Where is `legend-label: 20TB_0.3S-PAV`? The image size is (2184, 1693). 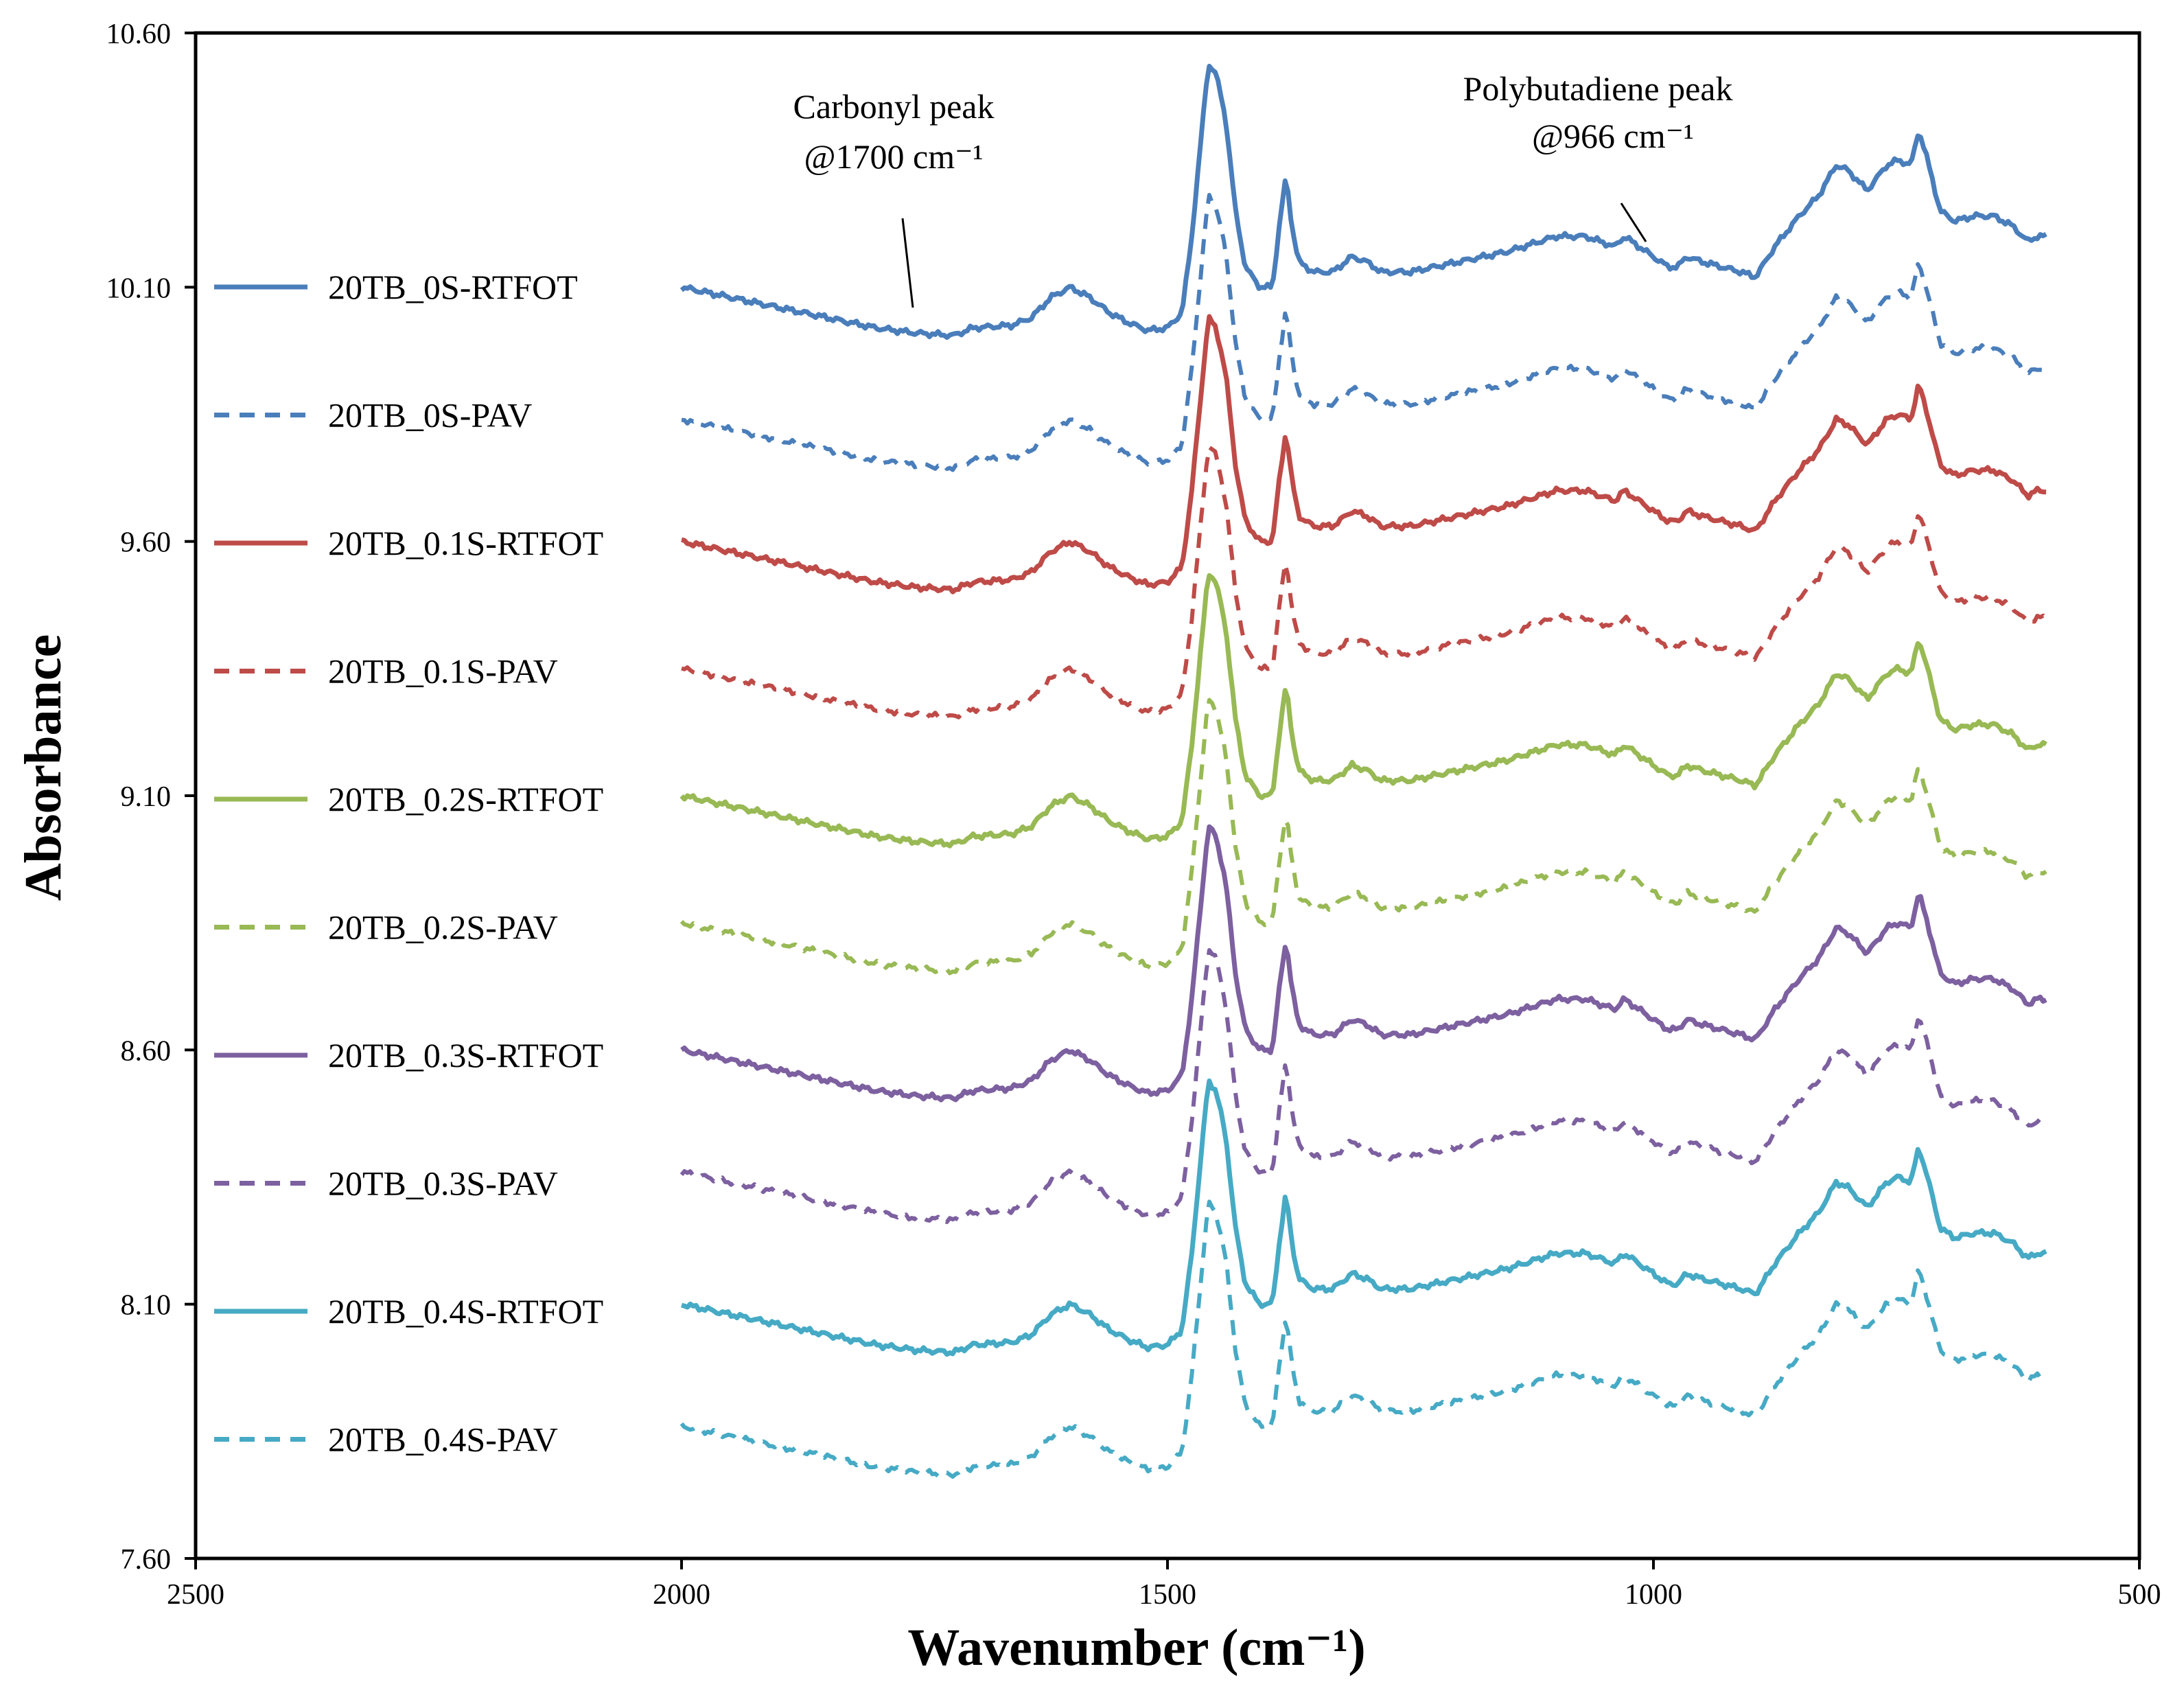 legend-label: 20TB_0.3S-PAV is located at coordinates (443, 1183).